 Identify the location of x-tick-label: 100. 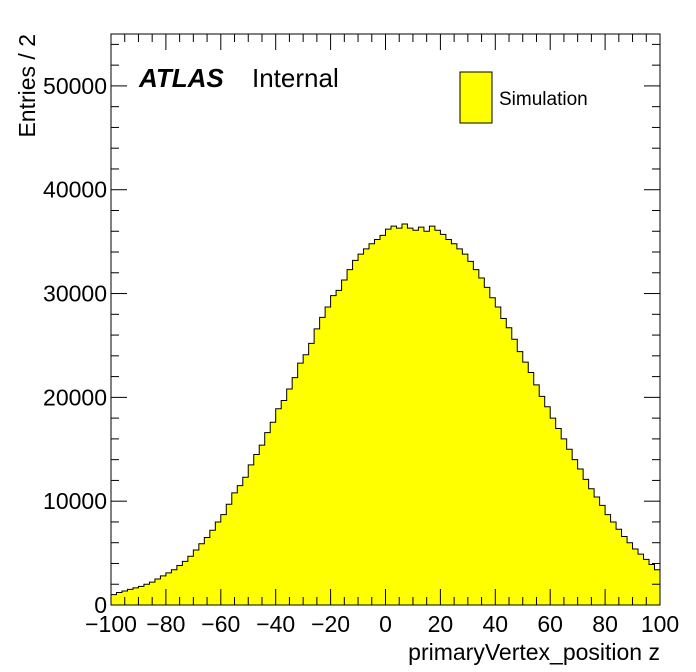
(660, 624).